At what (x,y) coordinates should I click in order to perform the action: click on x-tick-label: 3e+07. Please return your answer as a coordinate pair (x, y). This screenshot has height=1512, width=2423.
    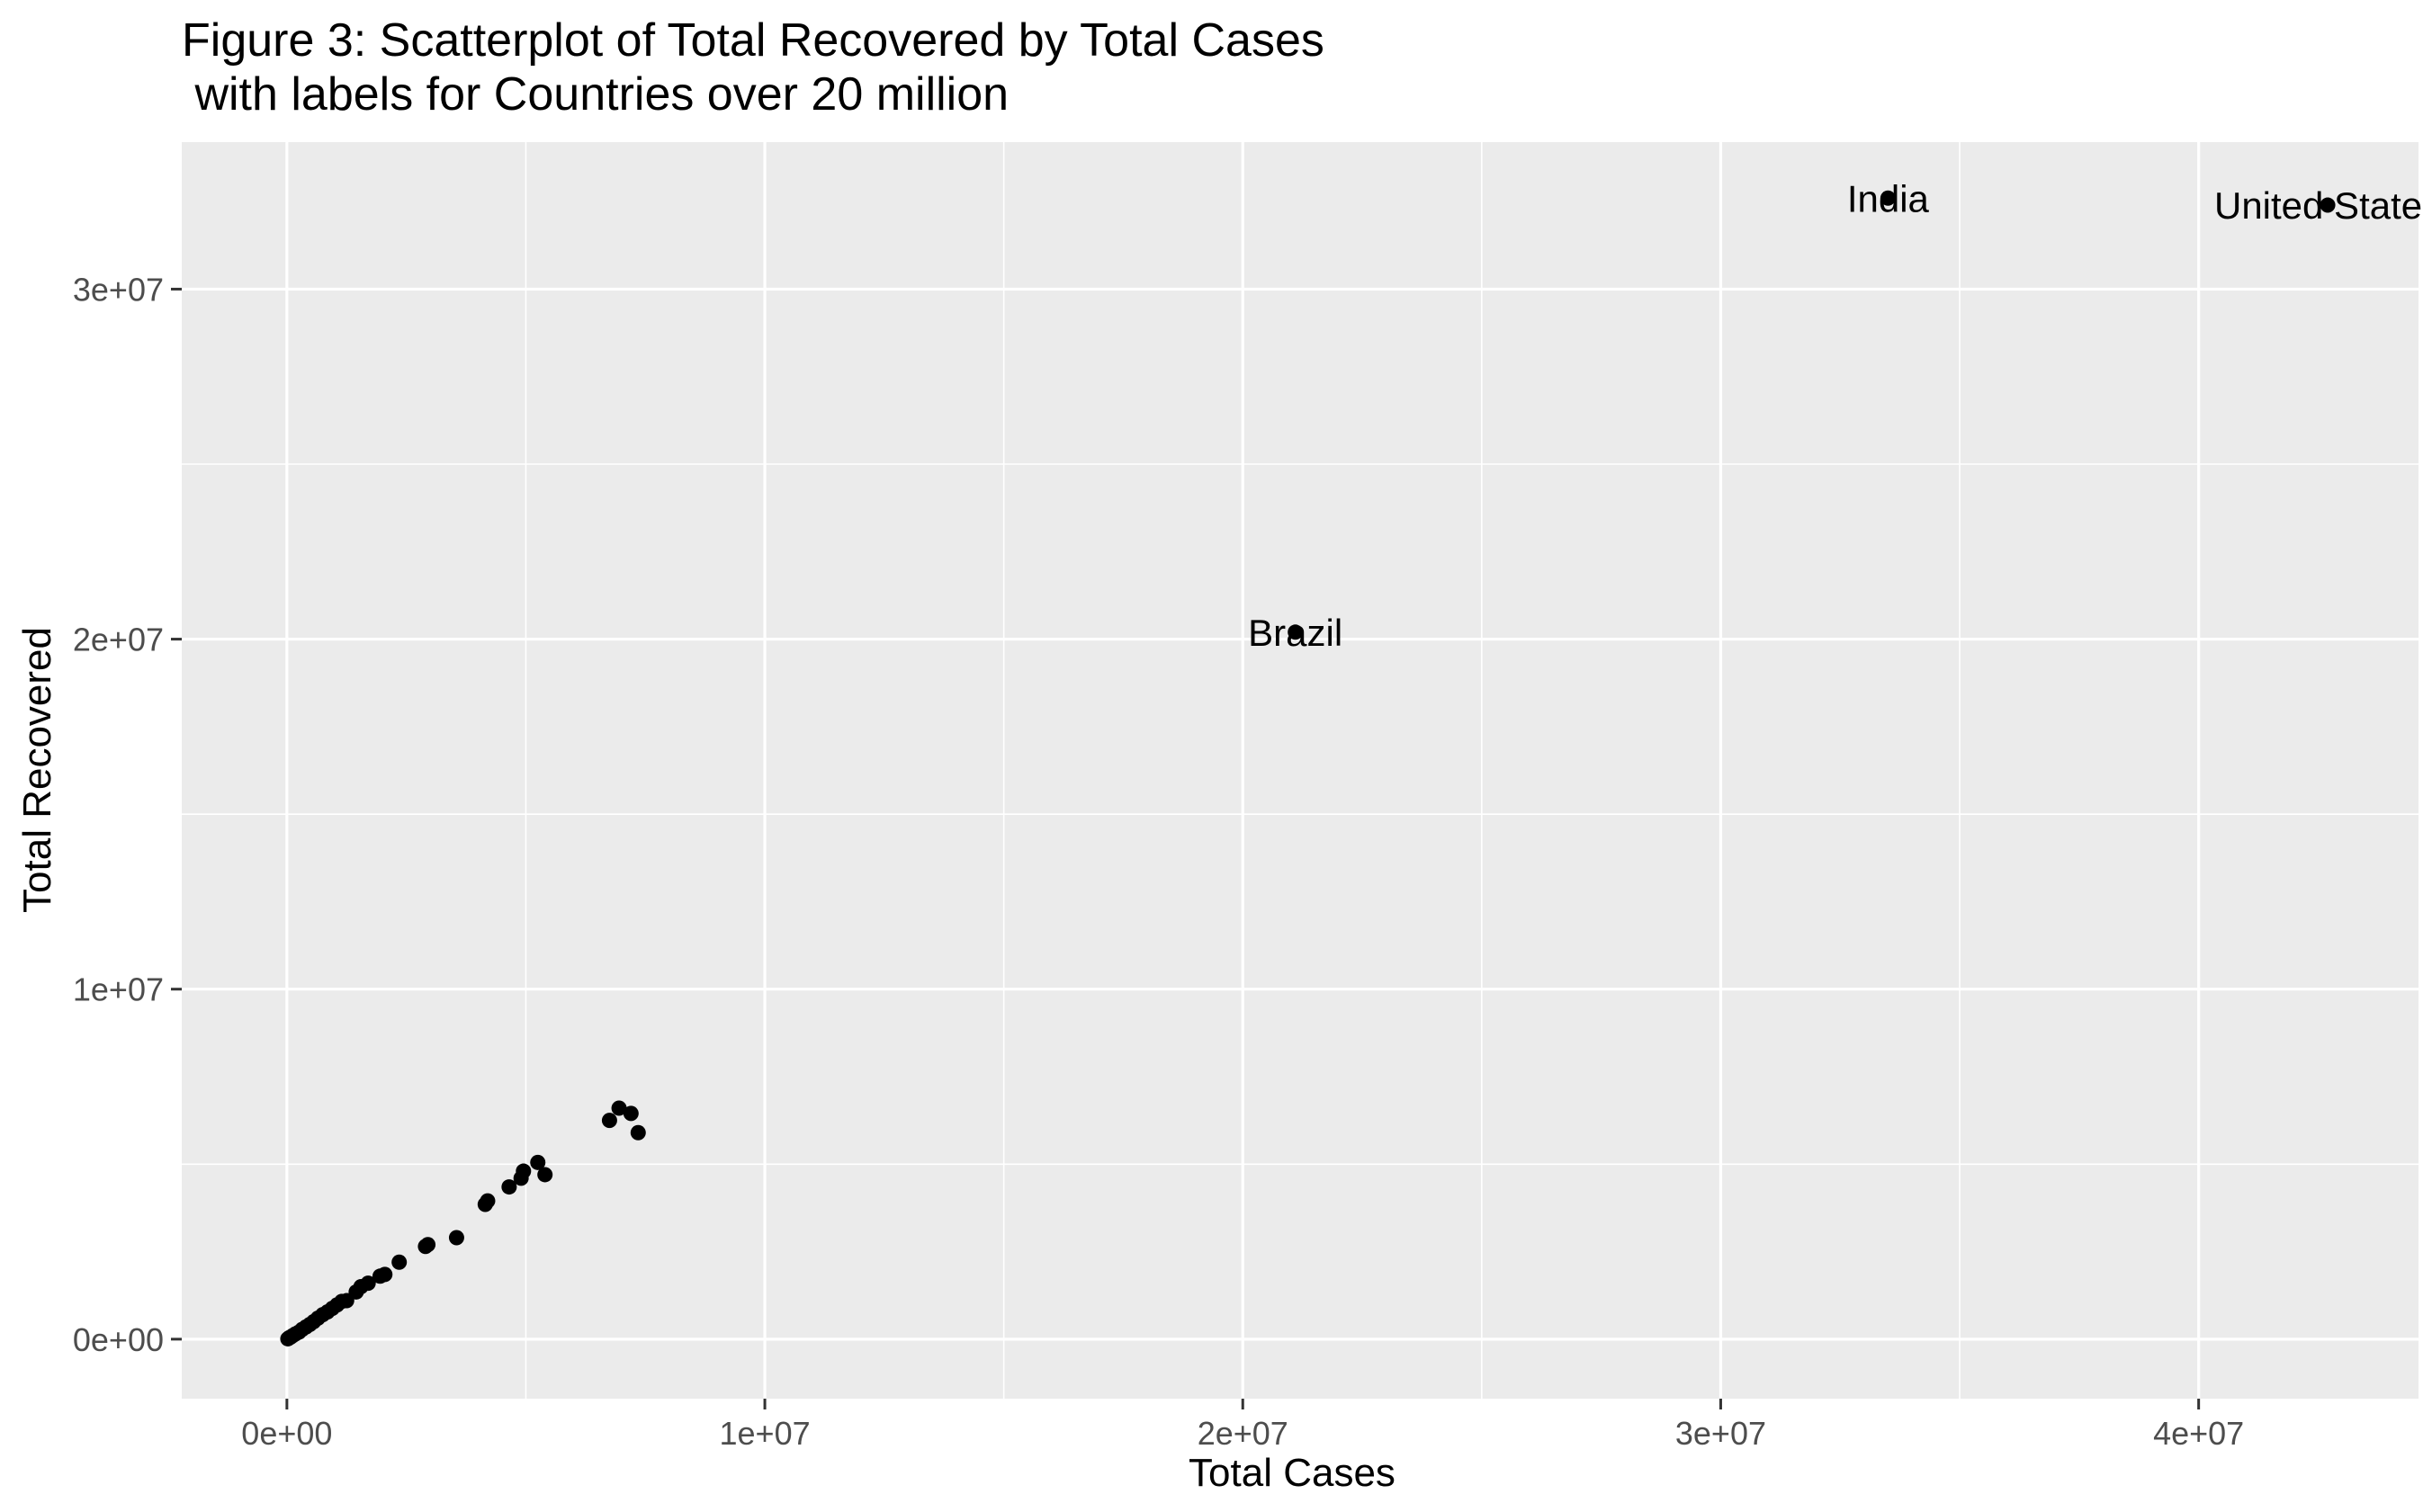
    Looking at the image, I should click on (1720, 1433).